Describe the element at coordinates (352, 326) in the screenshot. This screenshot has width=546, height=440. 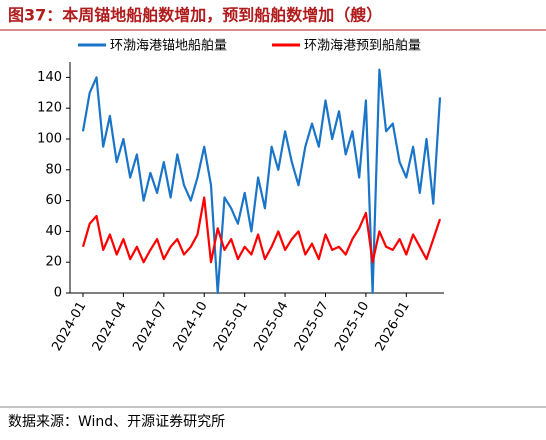
I see `x-tick-label: 2025-10` at that location.